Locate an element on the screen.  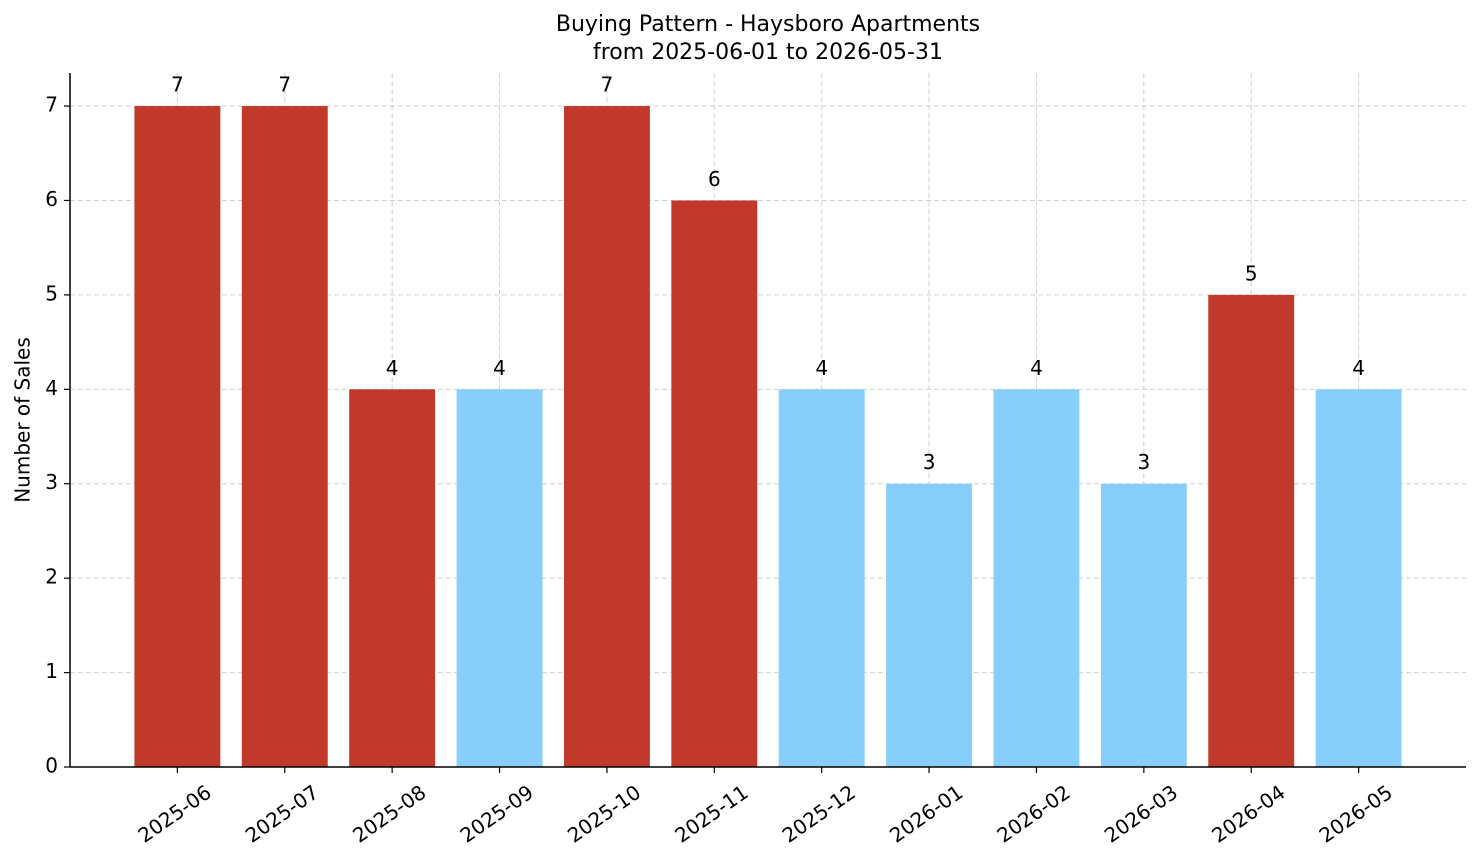
y-tick-label: 6 is located at coordinates (51, 199).